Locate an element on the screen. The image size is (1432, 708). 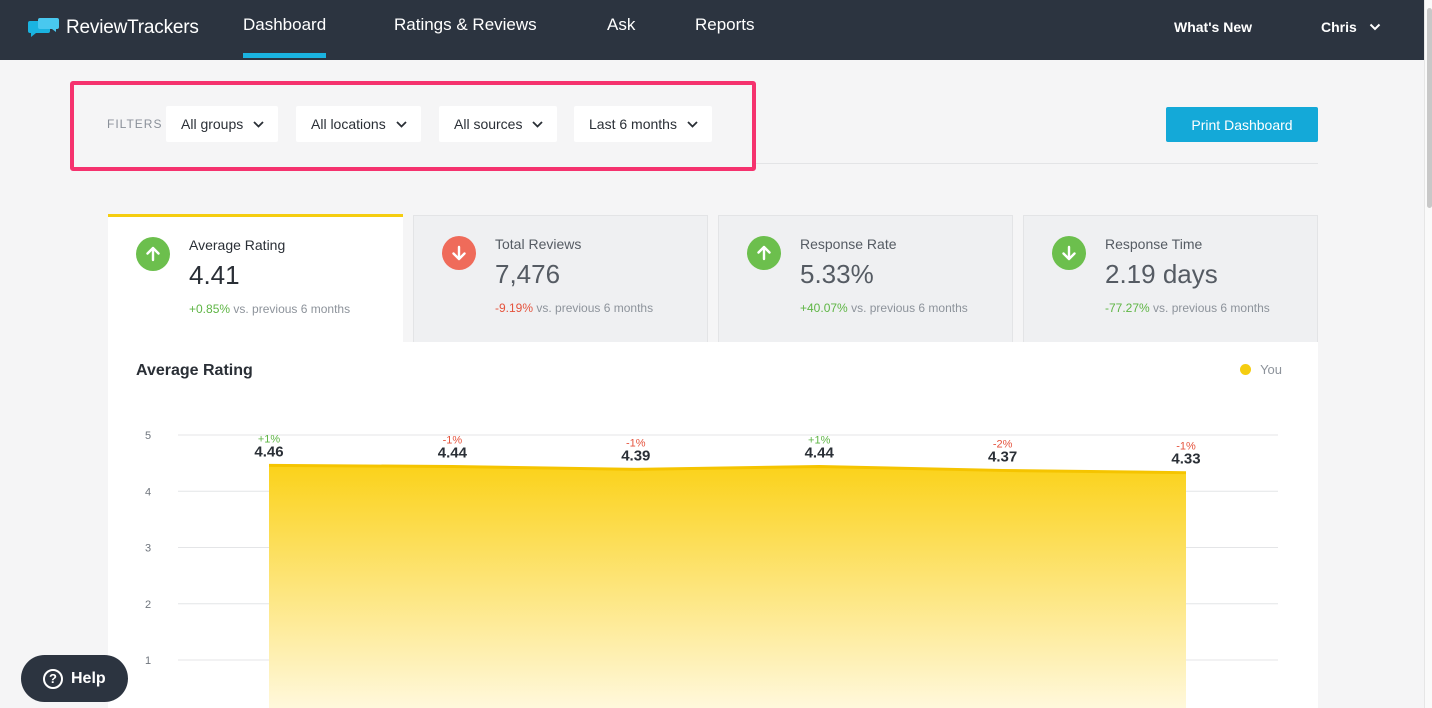
kpi-title: Average Rating is located at coordinates (237, 245).